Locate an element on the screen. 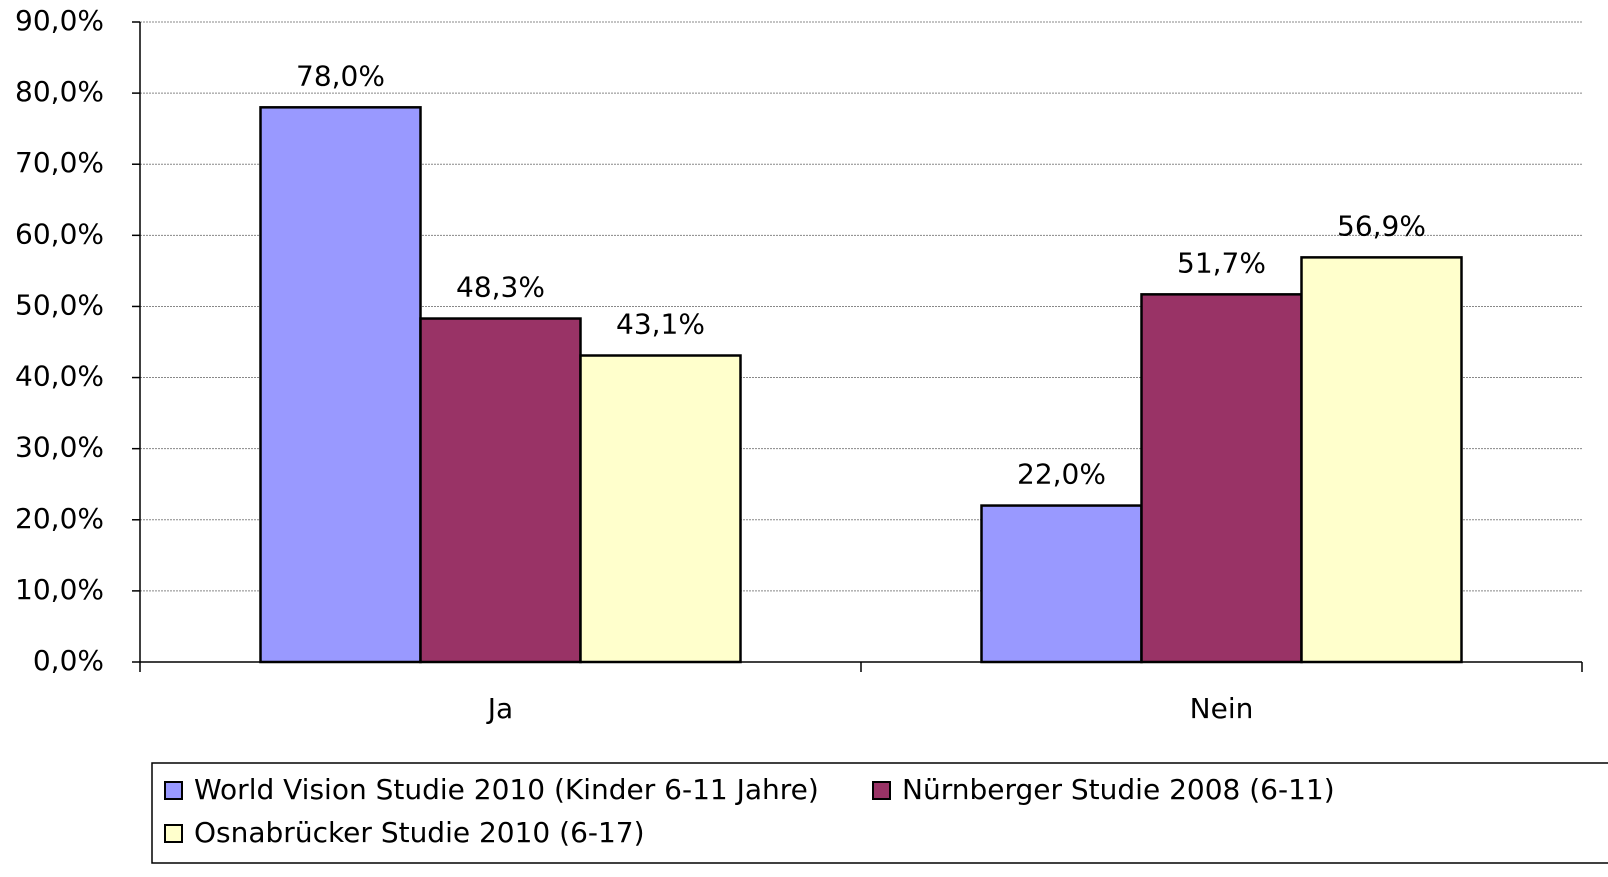 Image resolution: width=1608 pixels, height=877 pixels. legend-label: Nürnberger Studie 2008 (6-11) is located at coordinates (1118, 789).